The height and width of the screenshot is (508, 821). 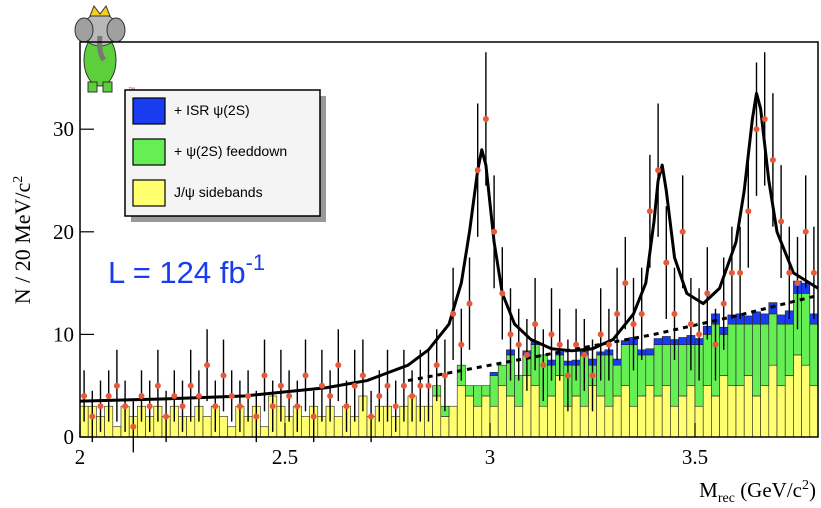 I want to click on legend: + ISR ψ(2S) + ψ(2S) feeddown J/ψ sidebands, so click(x=225, y=155).